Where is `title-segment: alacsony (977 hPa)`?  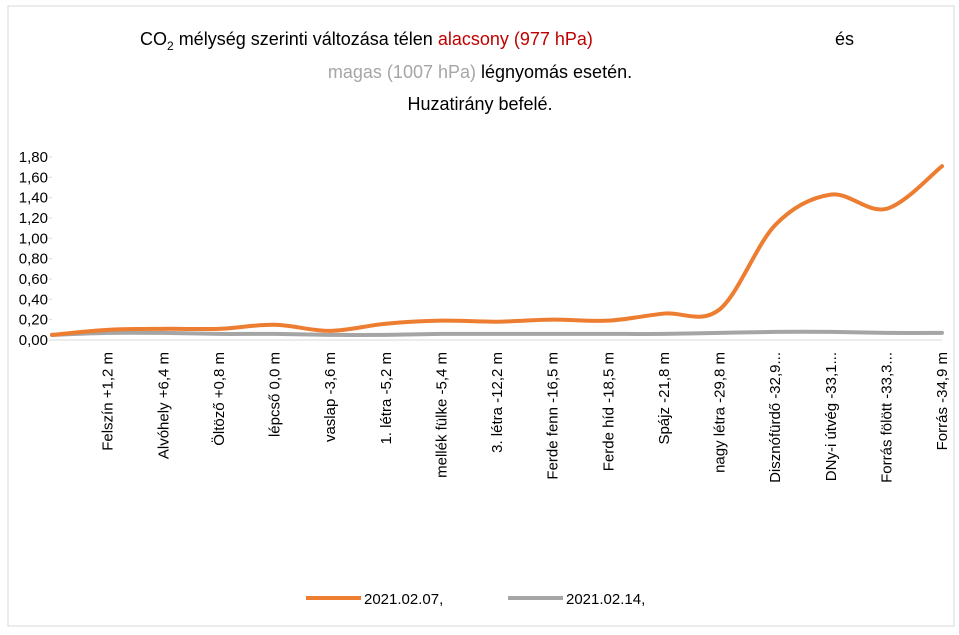 title-segment: alacsony (977 hPa) is located at coordinates (515, 39).